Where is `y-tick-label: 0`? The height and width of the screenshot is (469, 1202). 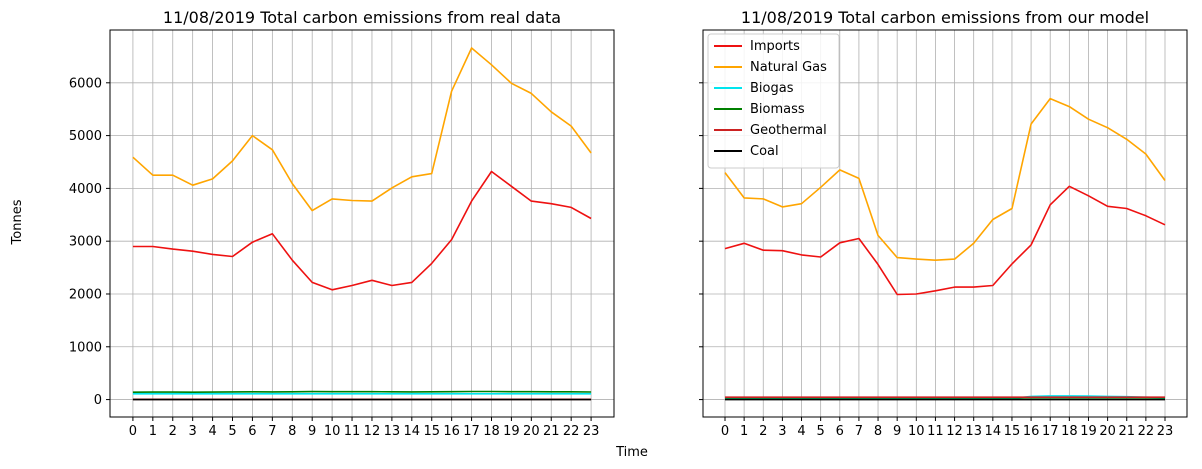 y-tick-label: 0 is located at coordinates (98, 400).